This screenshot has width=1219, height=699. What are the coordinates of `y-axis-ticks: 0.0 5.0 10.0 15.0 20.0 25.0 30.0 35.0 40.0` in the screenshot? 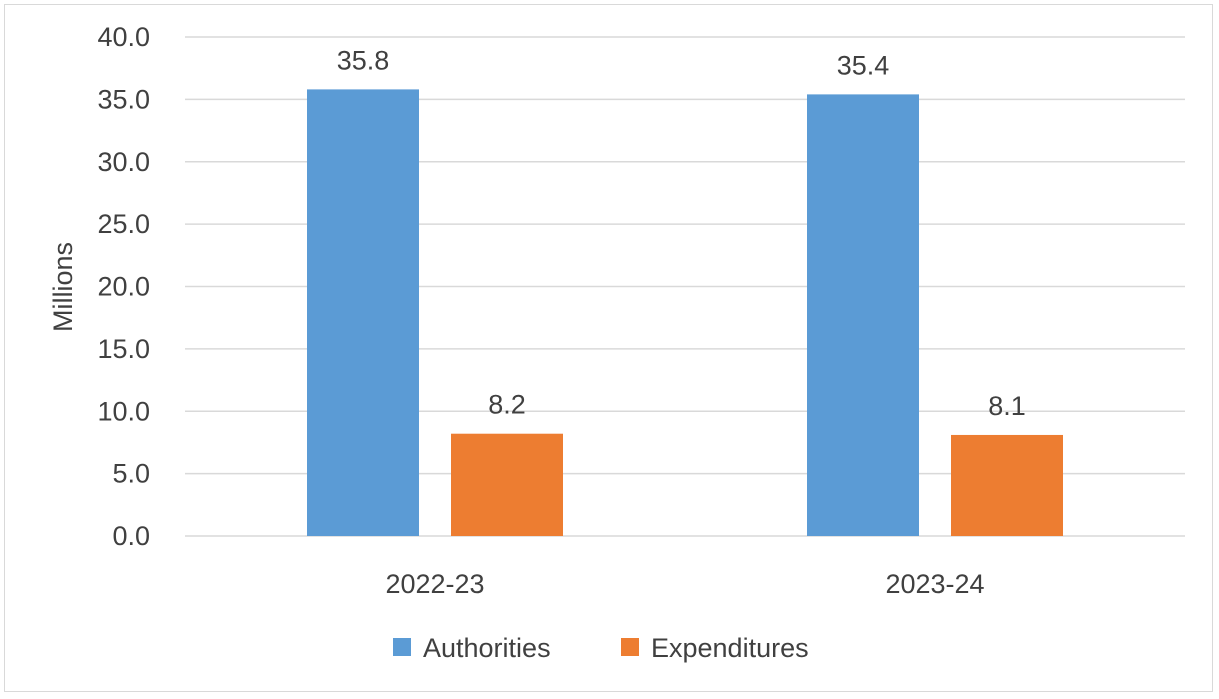 It's located at (123, 286).